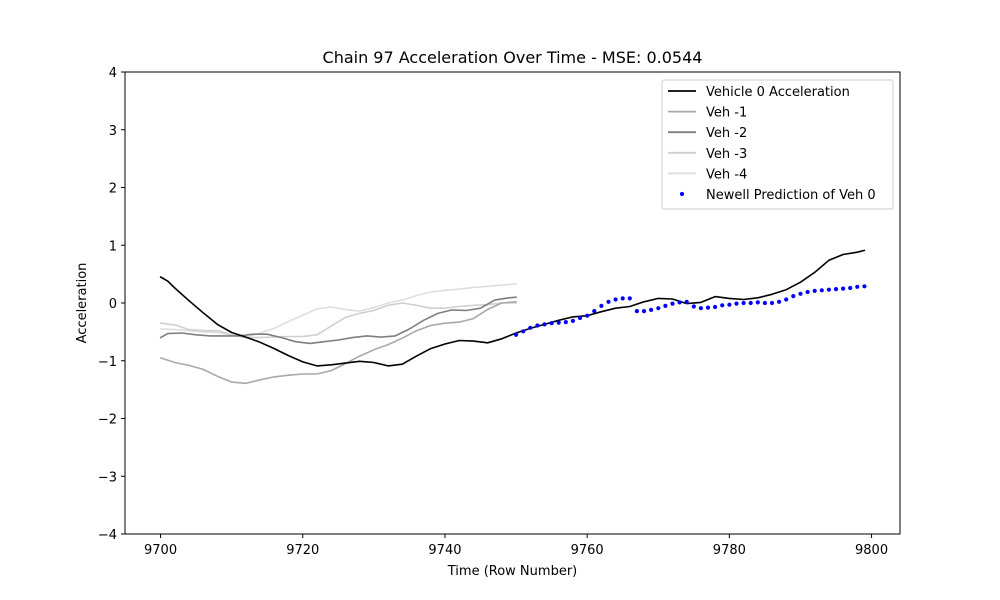  I want to click on legend-item: Veh -1, so click(707, 113).